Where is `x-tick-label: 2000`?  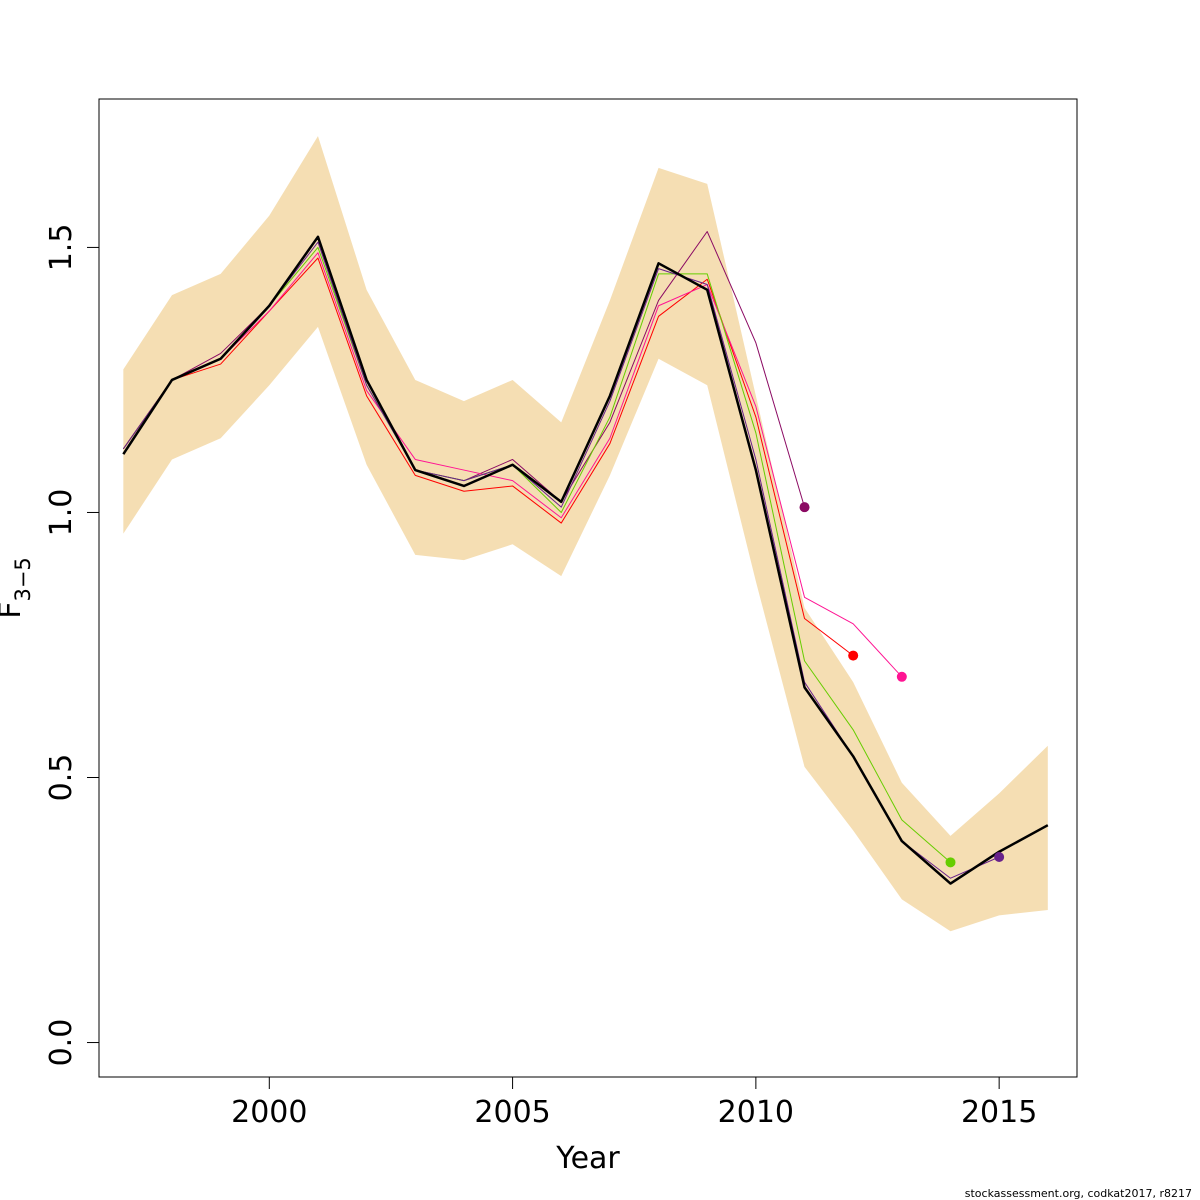 x-tick-label: 2000 is located at coordinates (269, 1112).